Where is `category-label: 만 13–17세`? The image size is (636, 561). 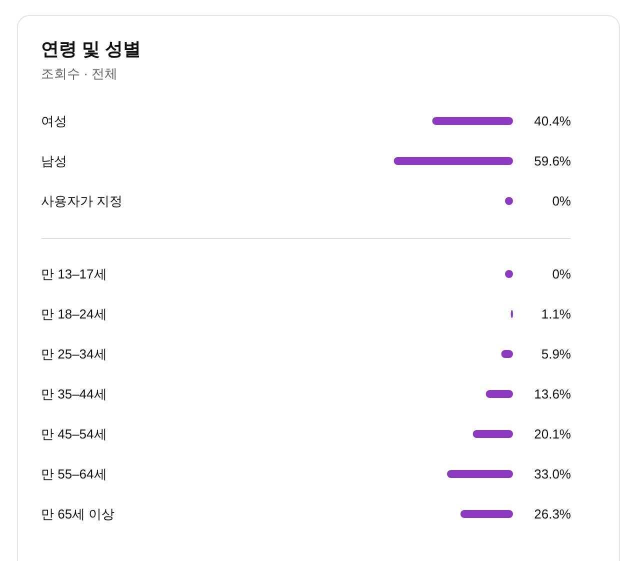 category-label: 만 13–17세 is located at coordinates (74, 274).